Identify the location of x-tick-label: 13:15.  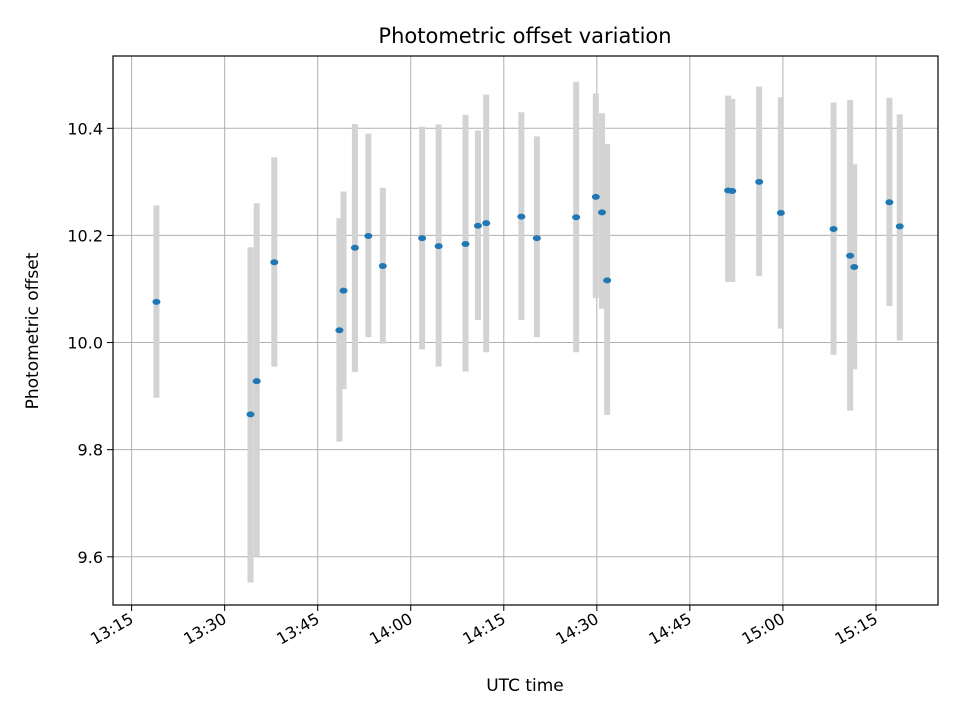
(111, 629).